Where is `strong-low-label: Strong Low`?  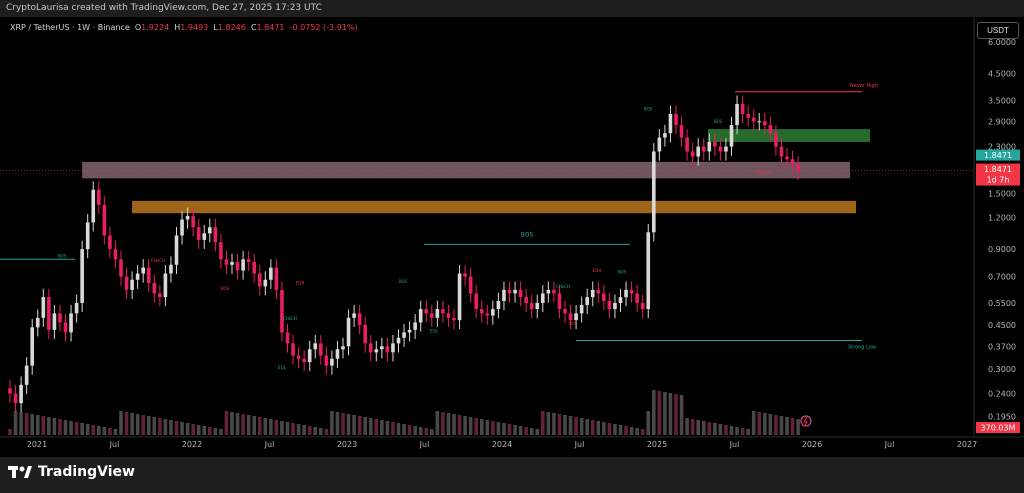
strong-low-label: Strong Low is located at coordinates (862, 348).